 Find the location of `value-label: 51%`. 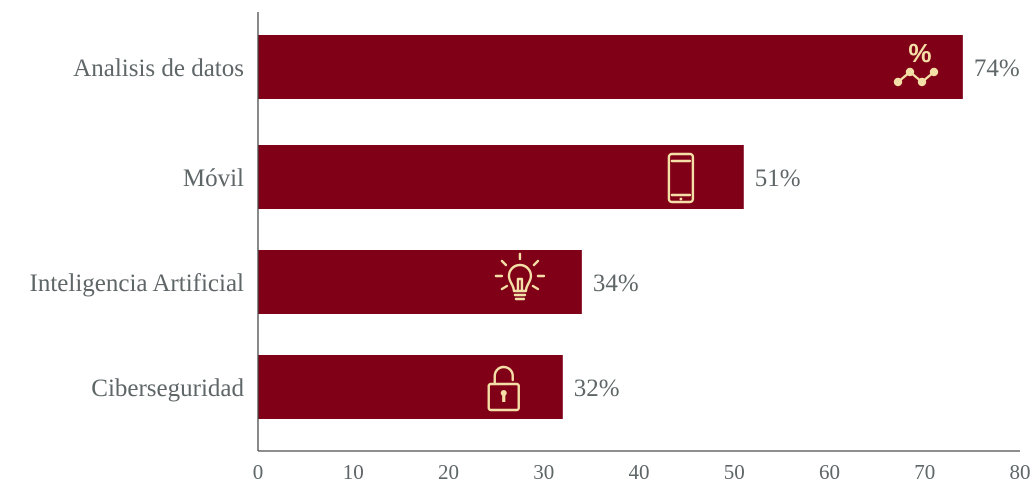

value-label: 51% is located at coordinates (778, 178).